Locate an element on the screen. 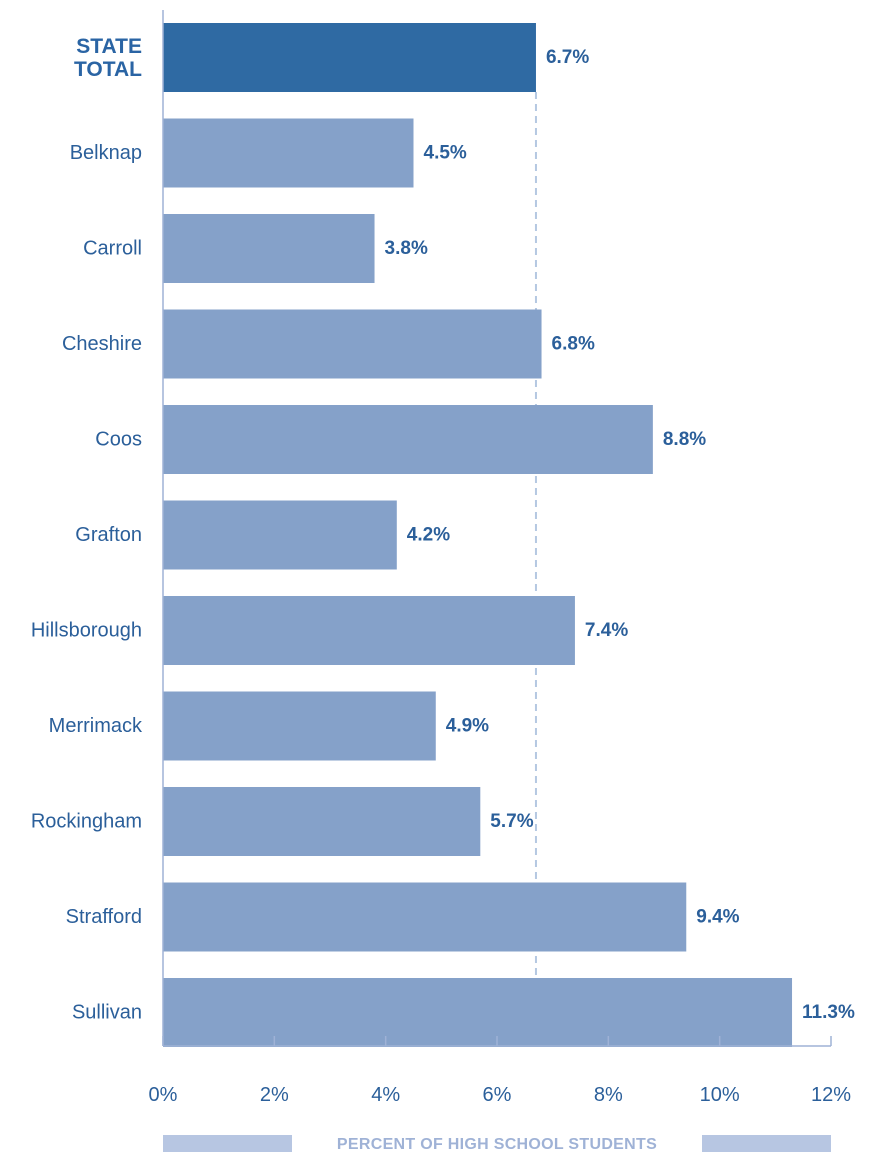  category-label-sullivan: Sullivan is located at coordinates (107, 1013).